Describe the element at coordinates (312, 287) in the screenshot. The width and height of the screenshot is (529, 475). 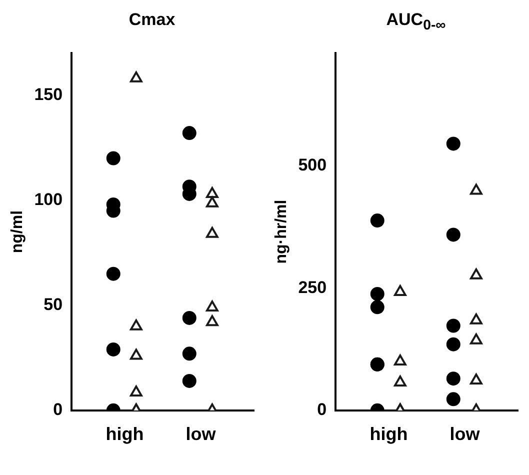
I see `y-tick-label: 250` at that location.